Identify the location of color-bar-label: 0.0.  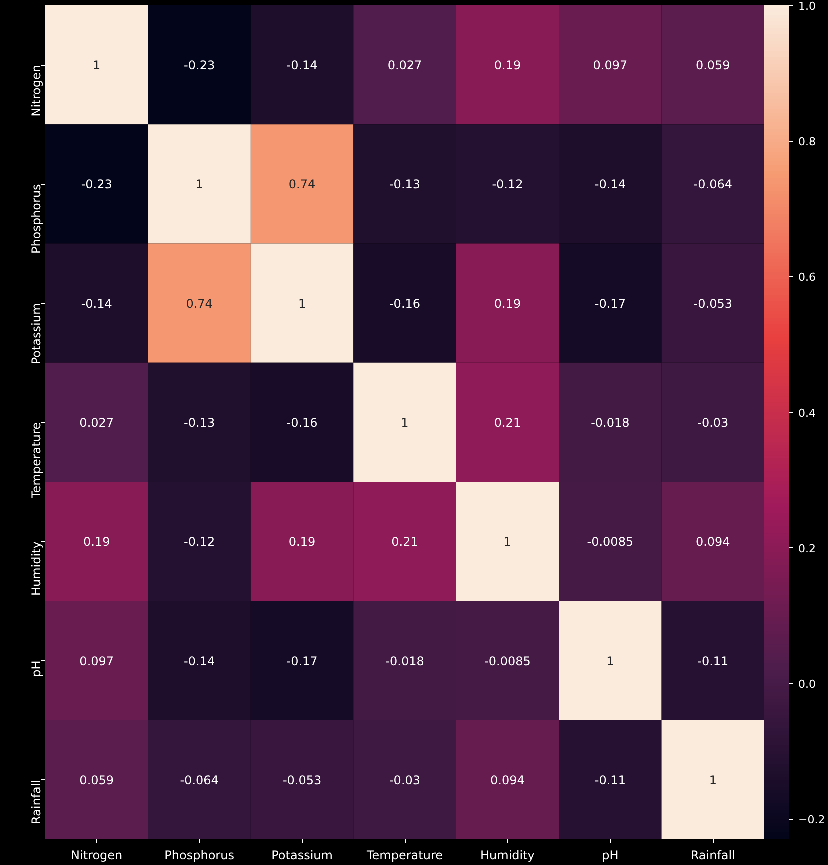
(807, 685).